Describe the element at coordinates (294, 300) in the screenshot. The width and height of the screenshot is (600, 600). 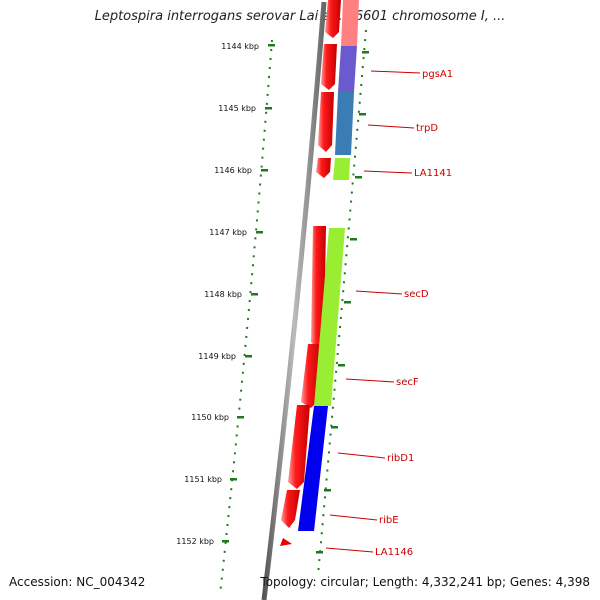
I see `chromosome-backbone` at that location.